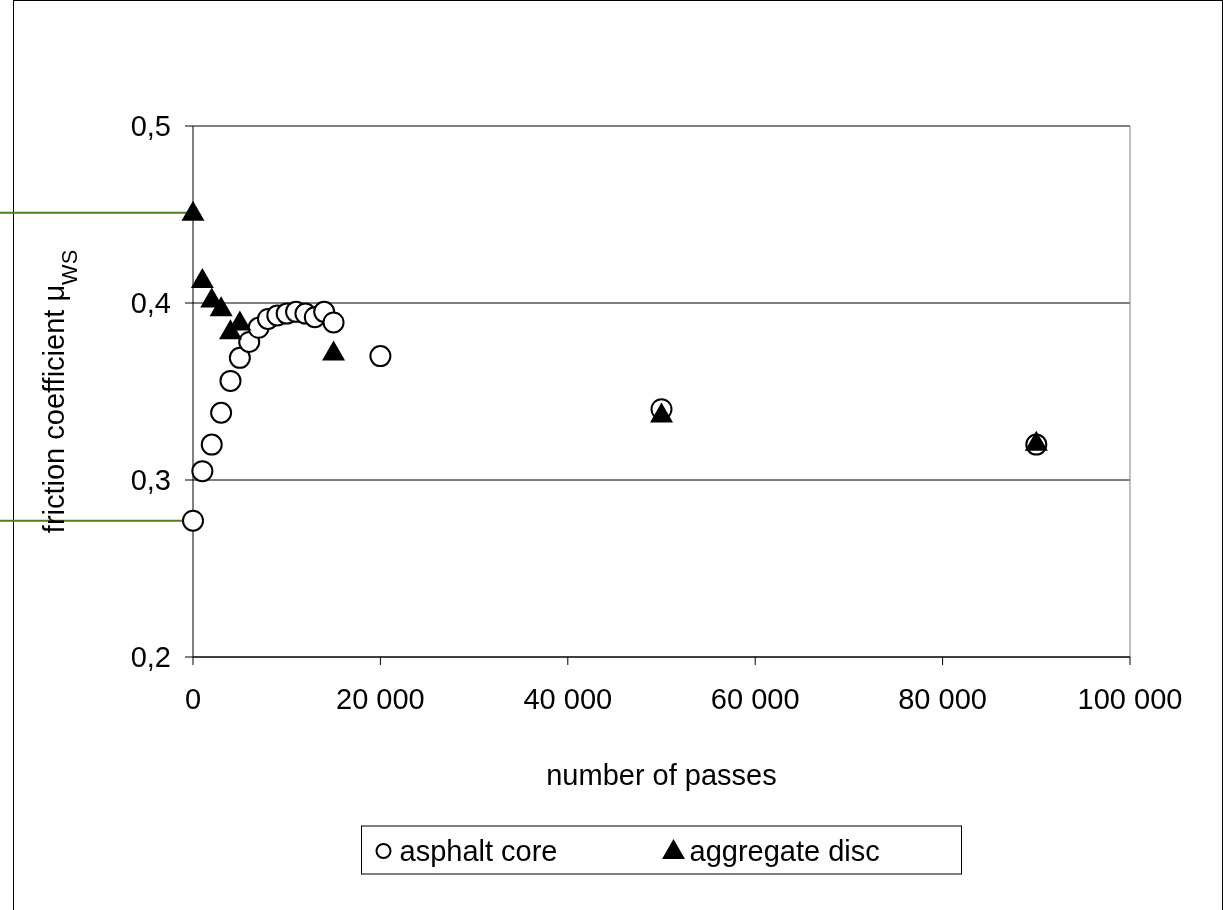  Describe the element at coordinates (942, 699) in the screenshot. I see `x-tick-label: 80 000` at that location.